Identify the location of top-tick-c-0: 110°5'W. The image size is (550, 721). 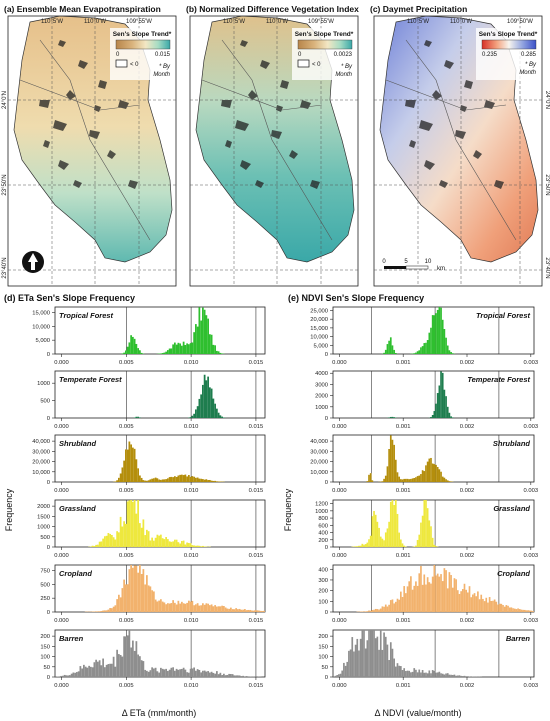
(418, 22).